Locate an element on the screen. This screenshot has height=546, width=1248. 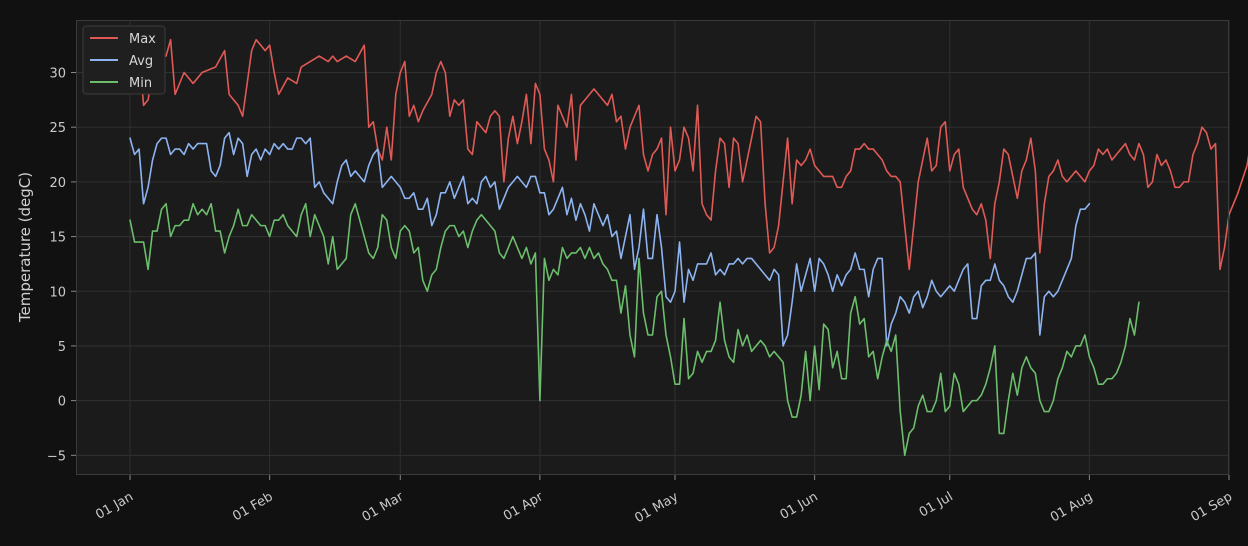
y-tick-label: −5 is located at coordinates (56, 456).